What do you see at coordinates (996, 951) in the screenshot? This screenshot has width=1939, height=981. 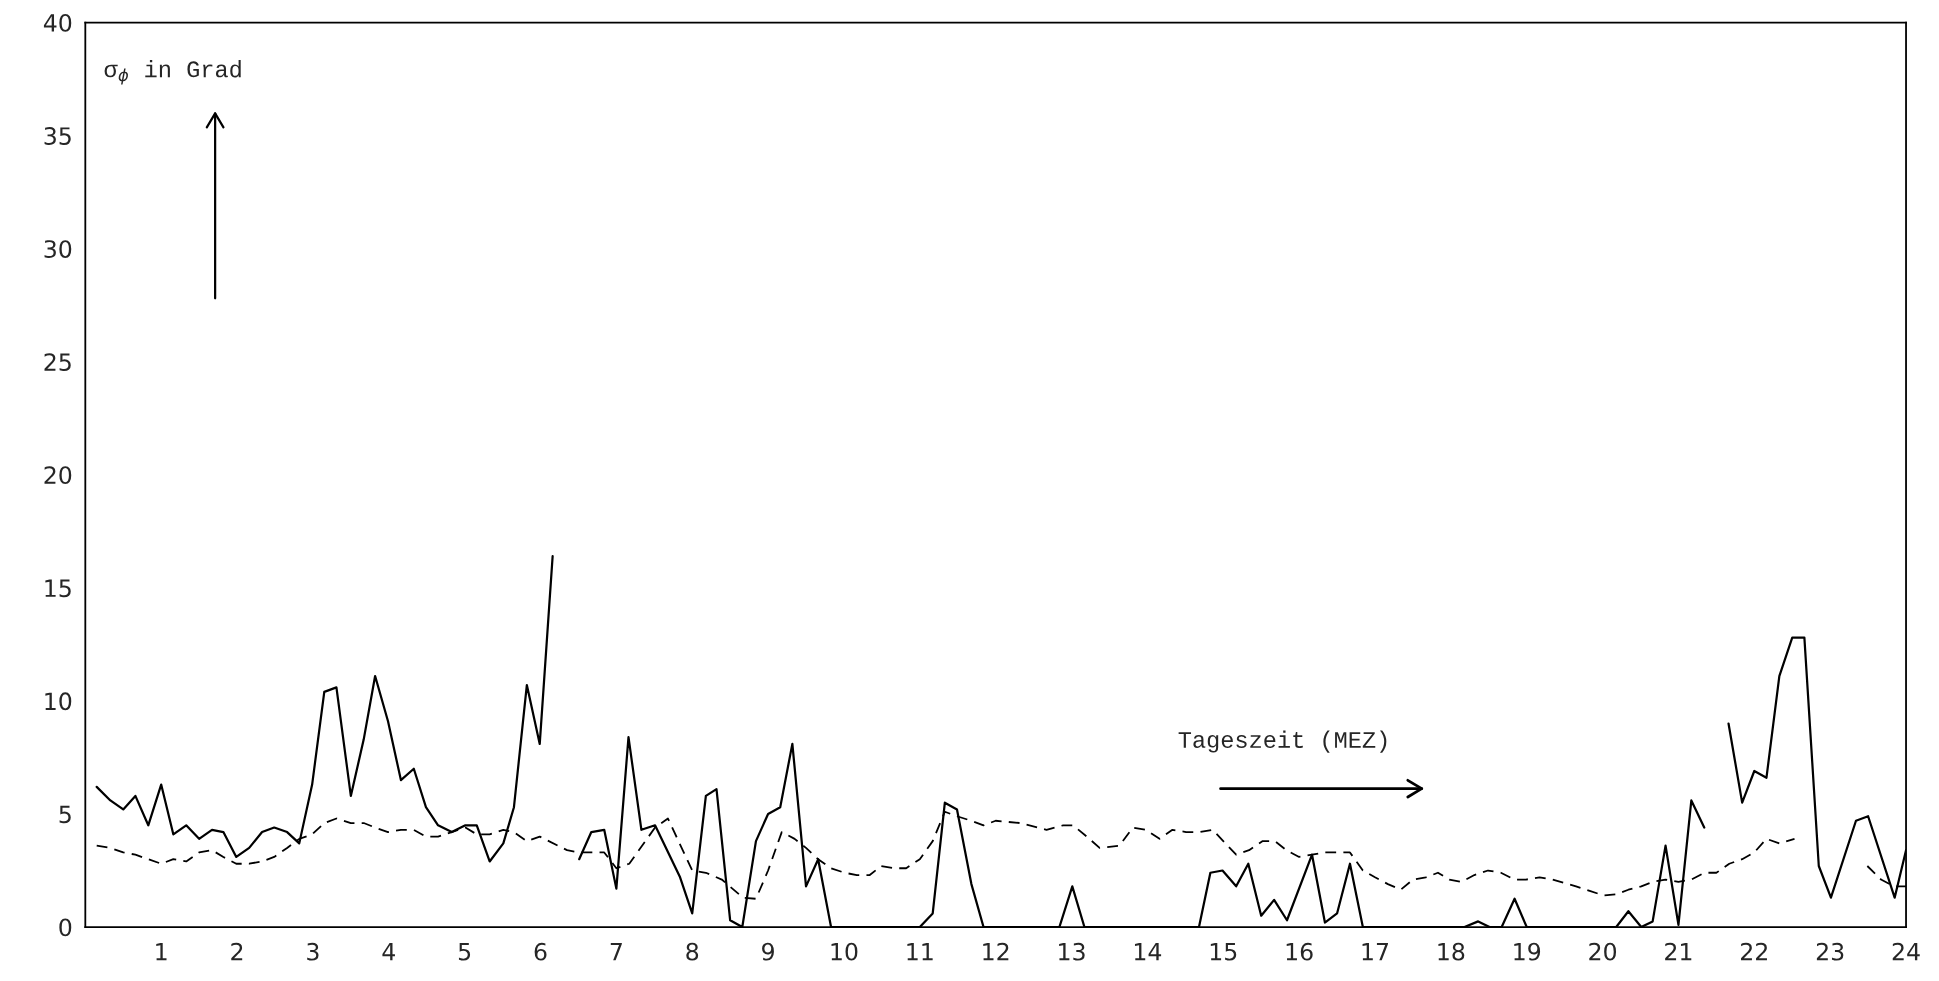 I see `x-tick-label: 12` at bounding box center [996, 951].